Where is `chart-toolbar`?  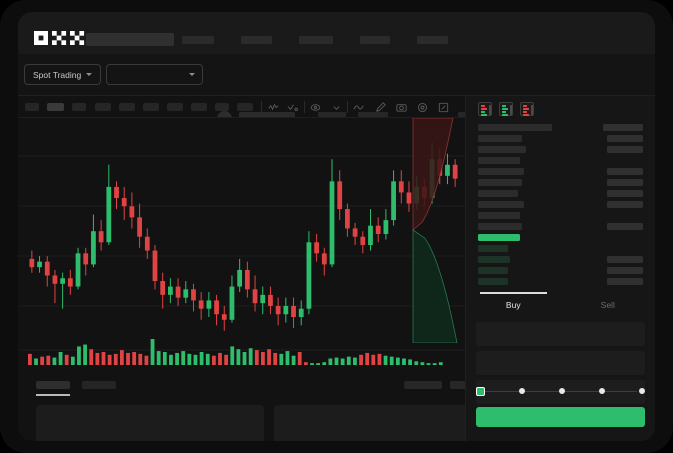
chart-toolbar is located at coordinates (241, 107).